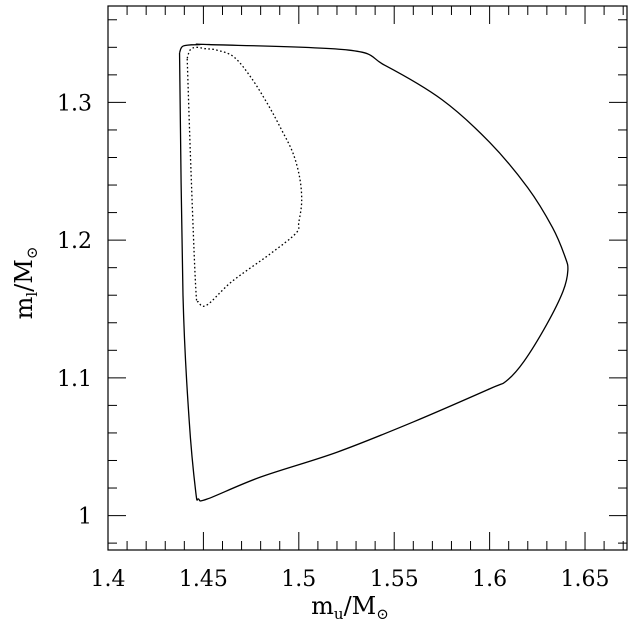 The width and height of the screenshot is (631, 622). Describe the element at coordinates (394, 579) in the screenshot. I see `x-tick-label: 1.55` at that location.